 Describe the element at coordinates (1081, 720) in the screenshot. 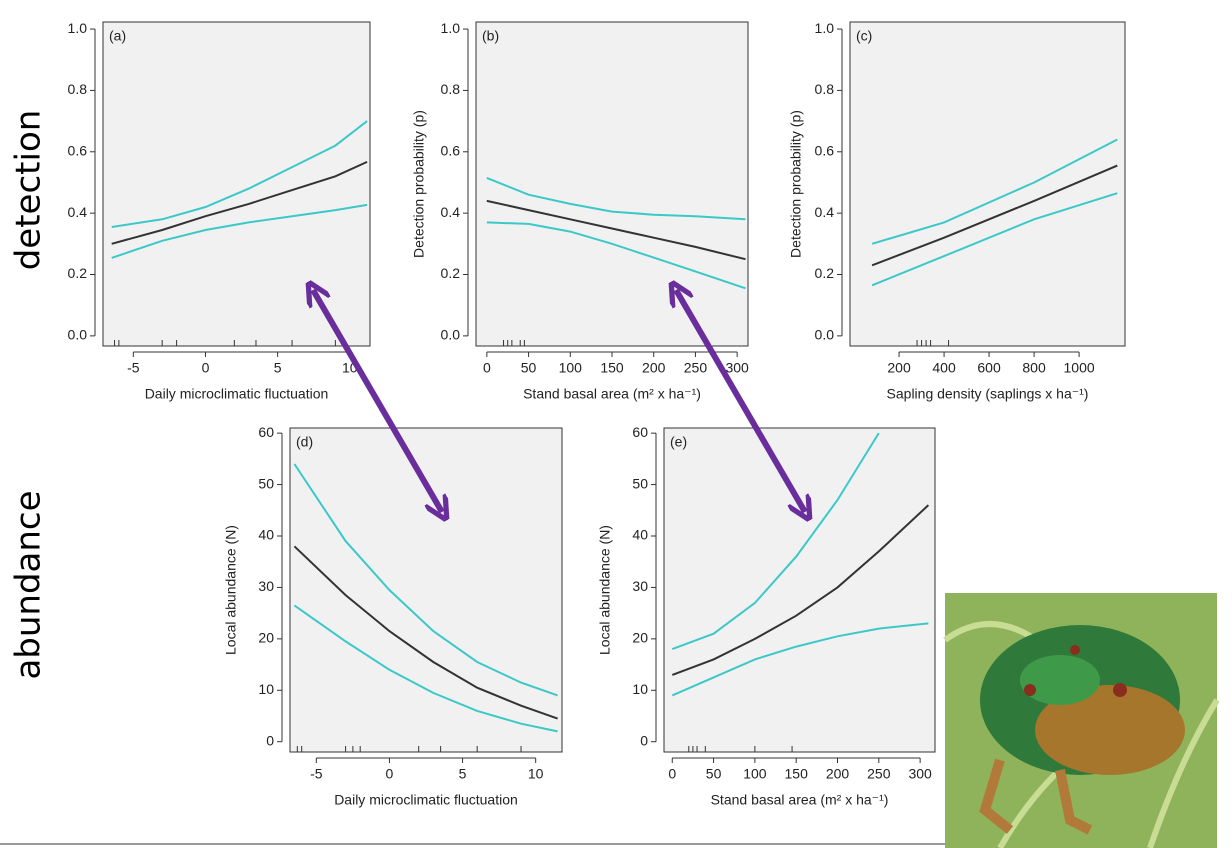

I see `frog-photo` at that location.